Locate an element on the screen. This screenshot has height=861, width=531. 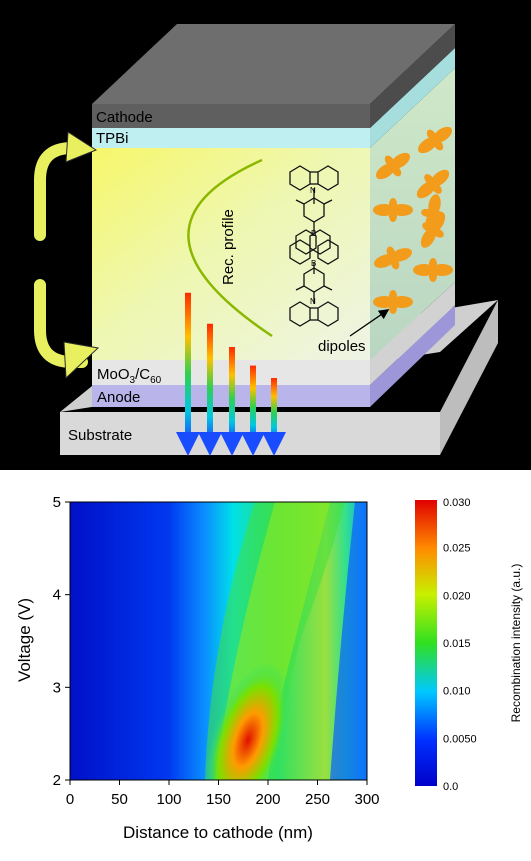
emitter-layer is located at coordinates (231, 254).